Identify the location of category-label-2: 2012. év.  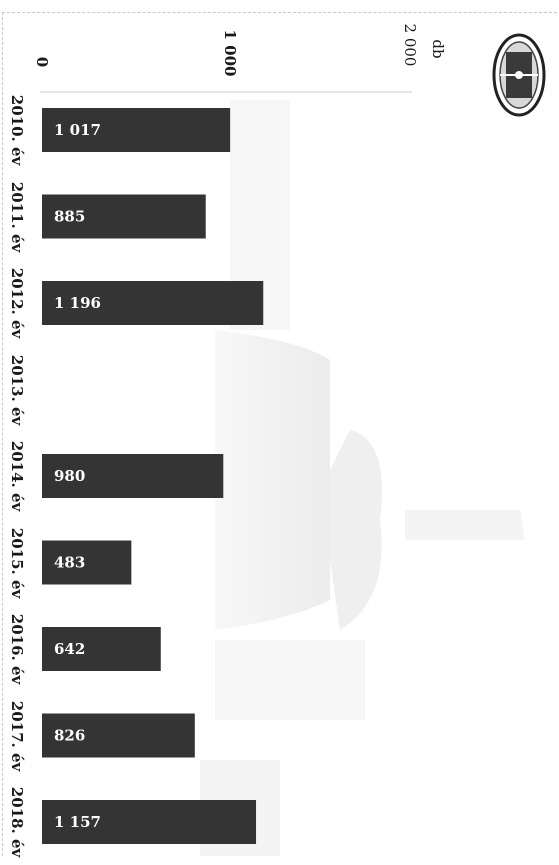
(17, 303).